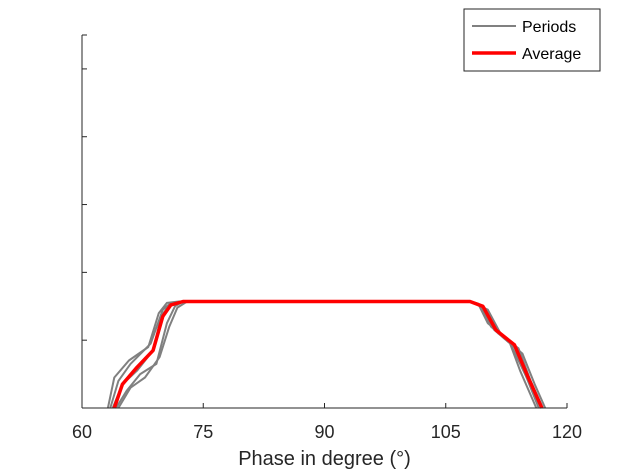 The width and height of the screenshot is (625, 469). Describe the element at coordinates (567, 432) in the screenshot. I see `x-tick-label: 120` at that location.